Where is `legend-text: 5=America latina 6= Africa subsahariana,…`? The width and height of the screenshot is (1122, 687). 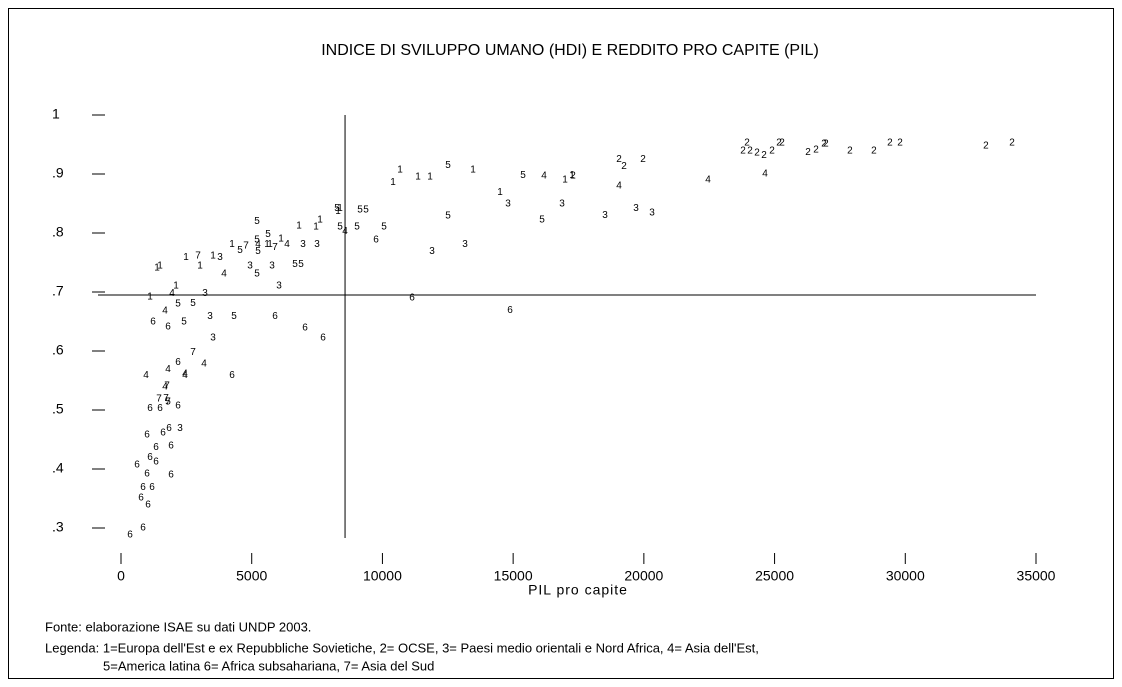 legend-text: 5=America latina 6= Africa subsahariana,… is located at coordinates (268, 665).